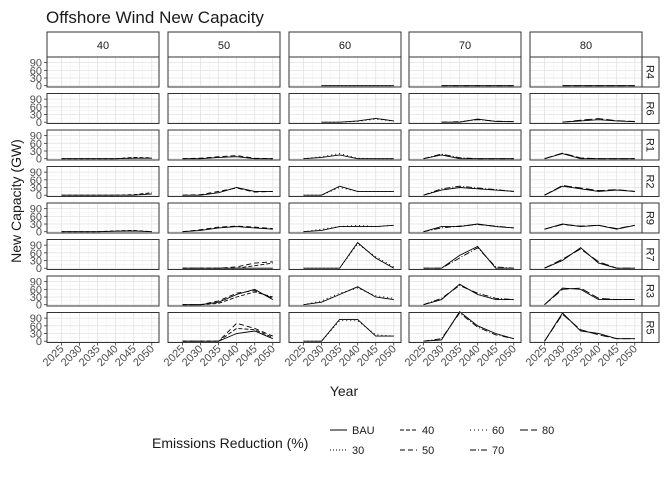  I want to click on row-strip-R2: R2, so click(650, 181).